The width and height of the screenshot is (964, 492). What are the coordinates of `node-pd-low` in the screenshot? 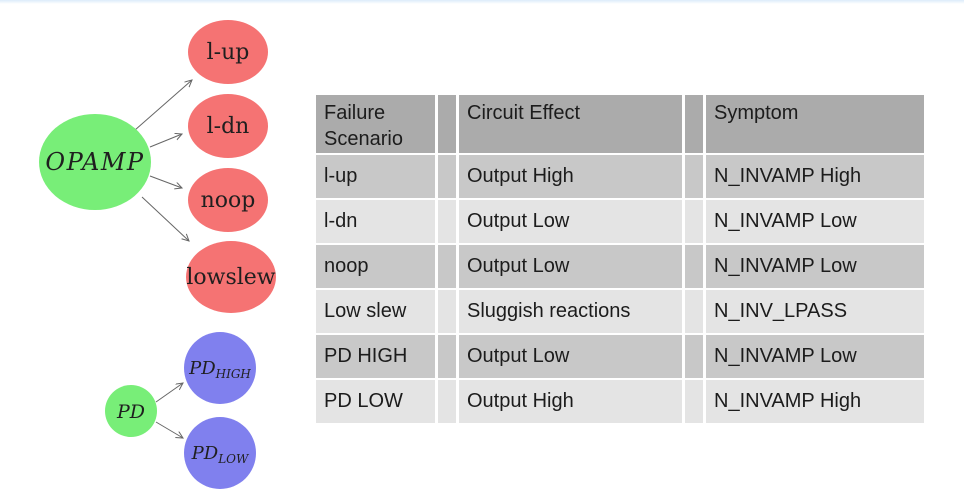 It's located at (220, 453).